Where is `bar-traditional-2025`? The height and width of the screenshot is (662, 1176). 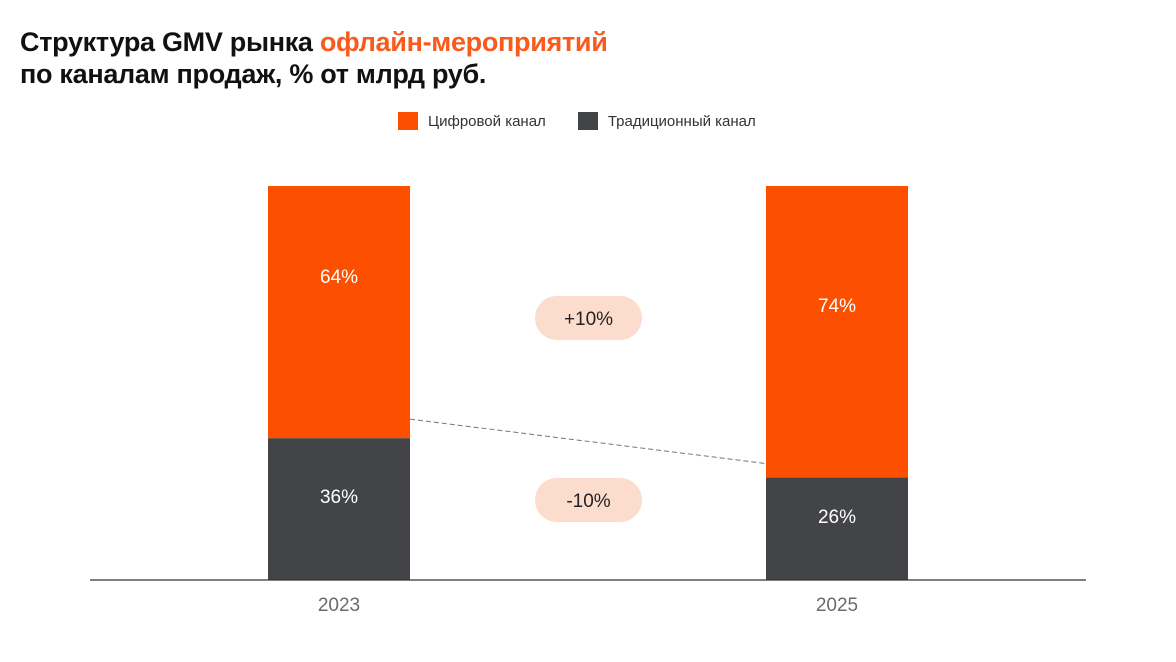 bar-traditional-2025 is located at coordinates (837, 528).